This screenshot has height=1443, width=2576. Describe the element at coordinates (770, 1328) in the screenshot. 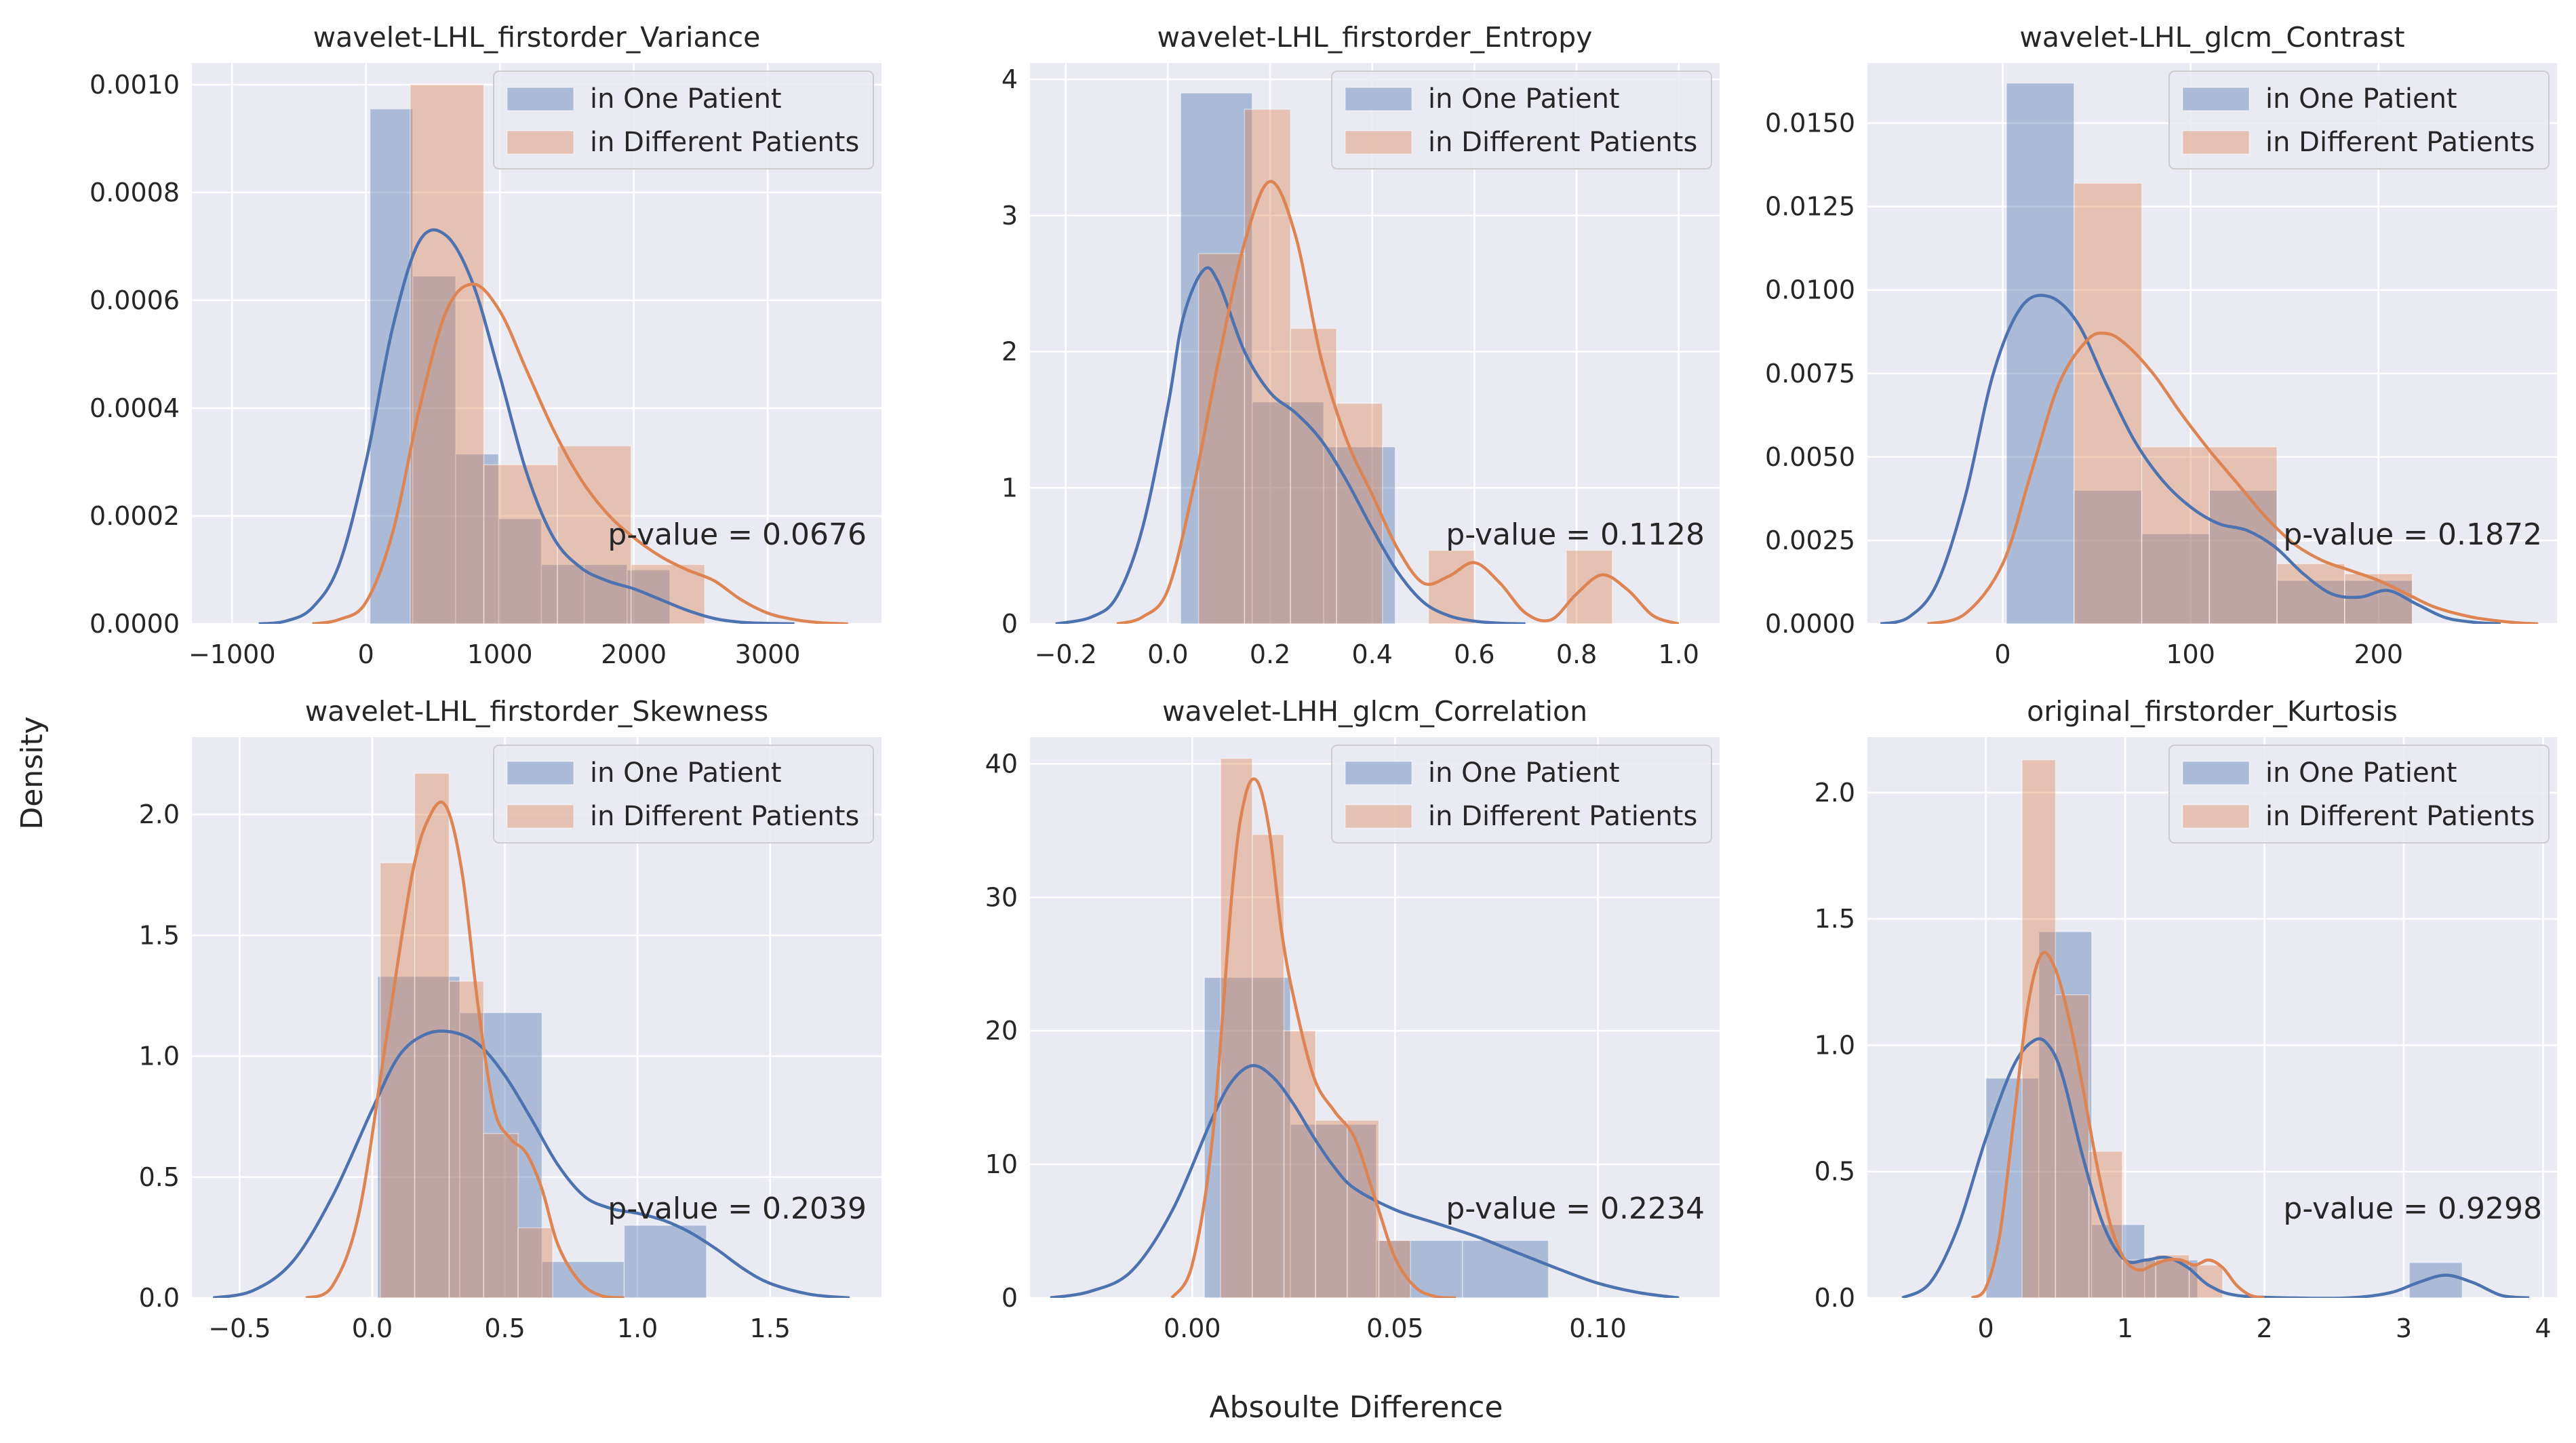

I see `x-tick-label: 1.5` at that location.